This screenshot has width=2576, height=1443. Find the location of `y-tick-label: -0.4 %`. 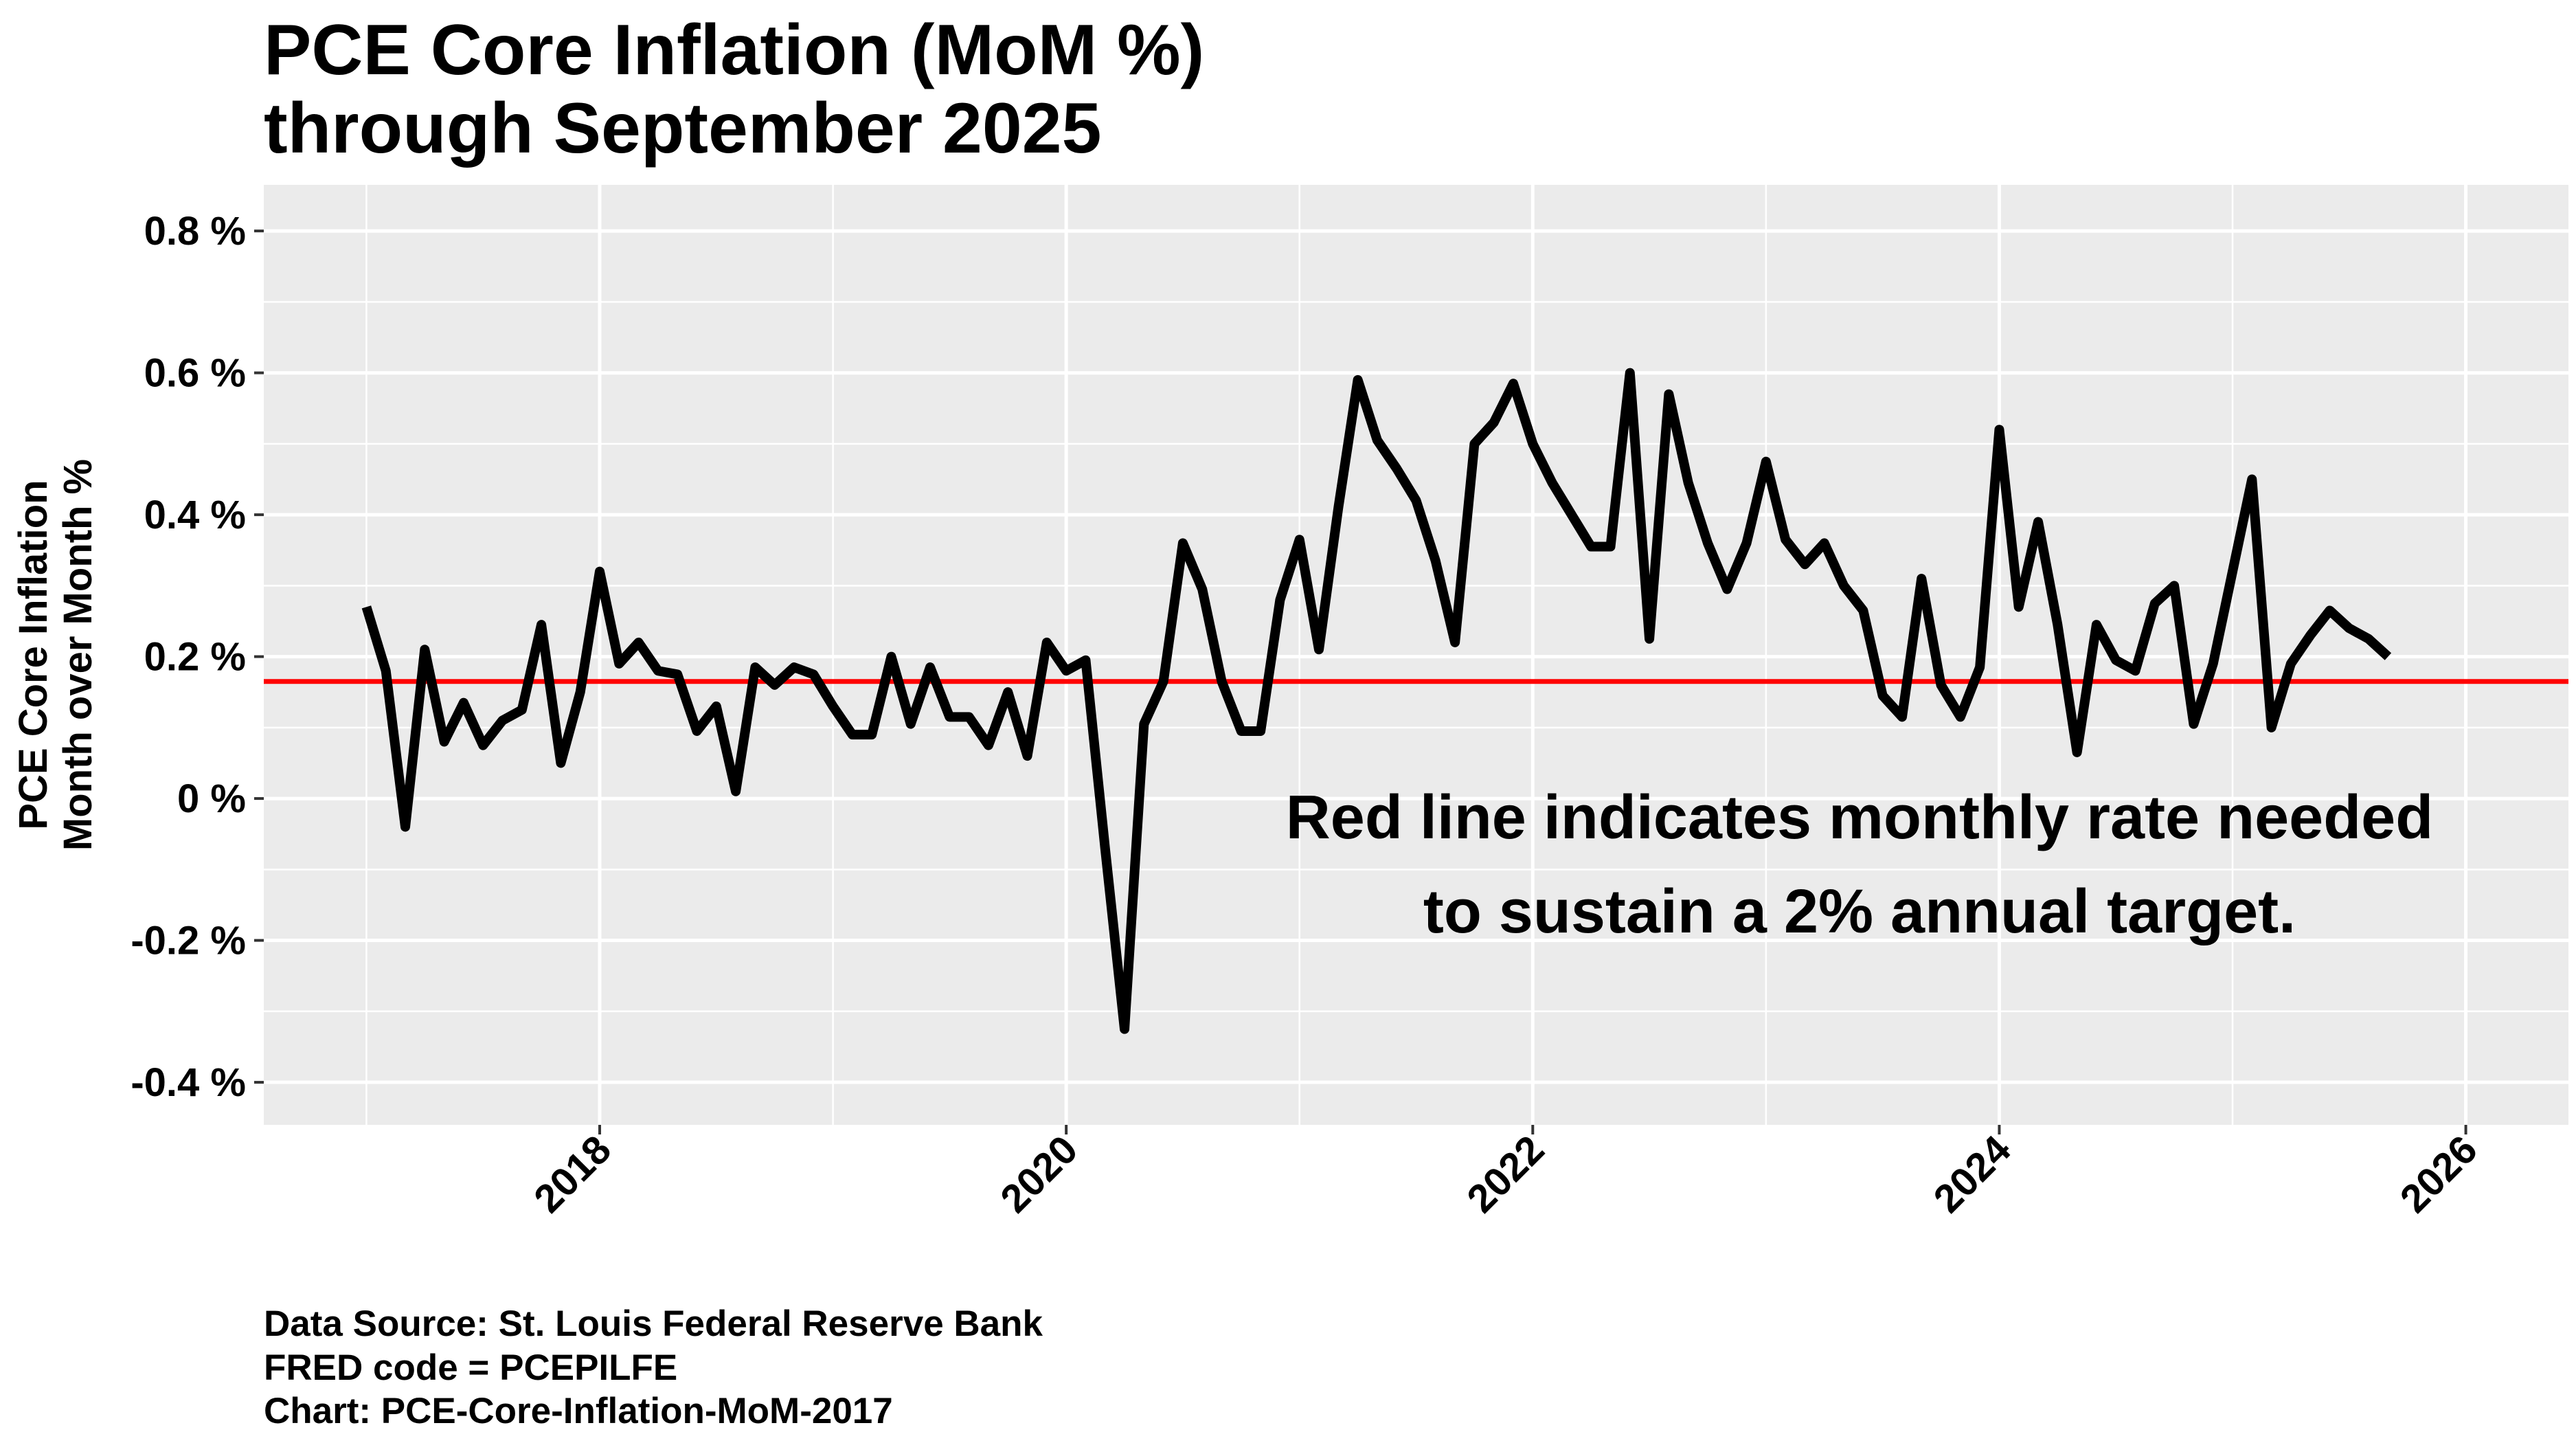

y-tick-label: -0.4 % is located at coordinates (188, 1083).